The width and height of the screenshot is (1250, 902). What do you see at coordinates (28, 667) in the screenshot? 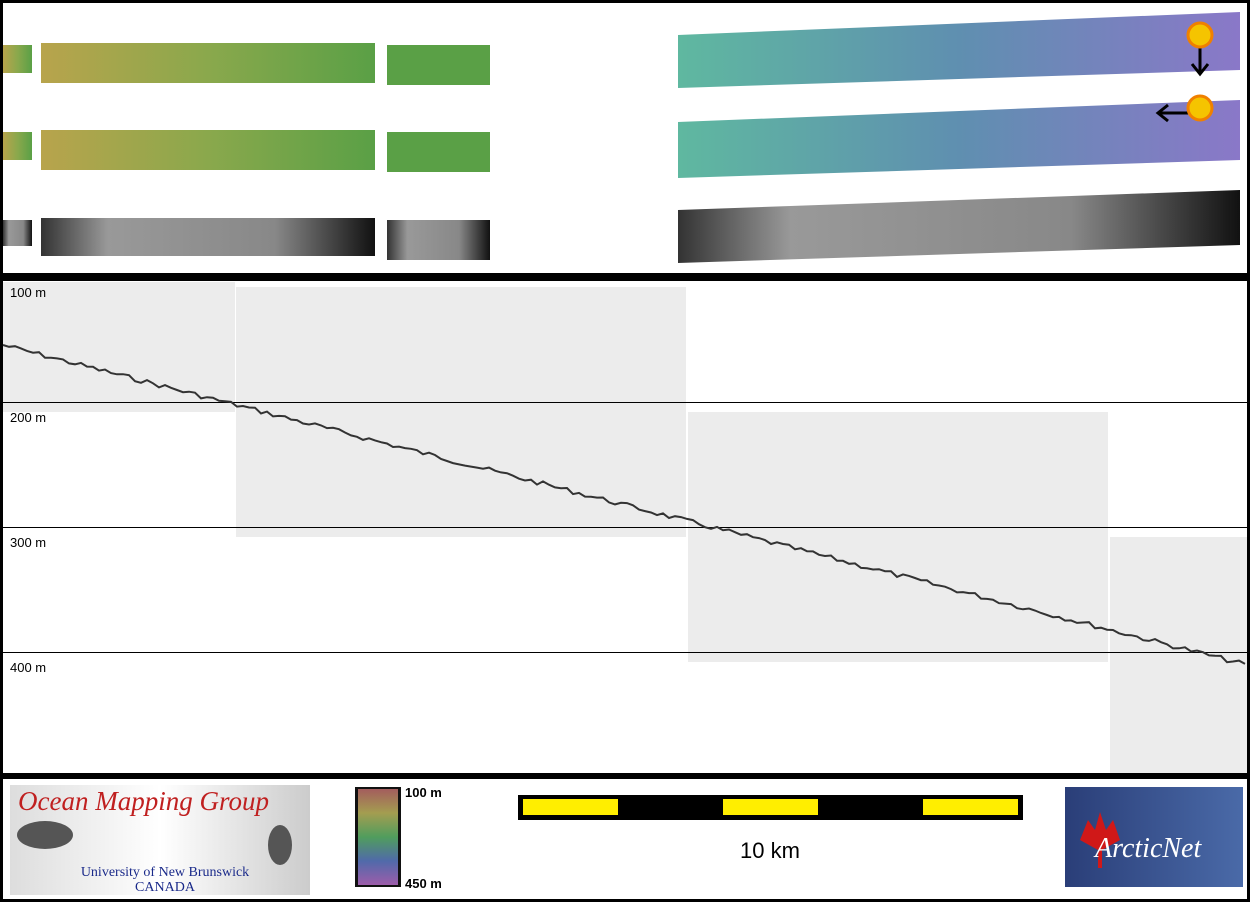
I see `depth-label: 400 m` at bounding box center [28, 667].